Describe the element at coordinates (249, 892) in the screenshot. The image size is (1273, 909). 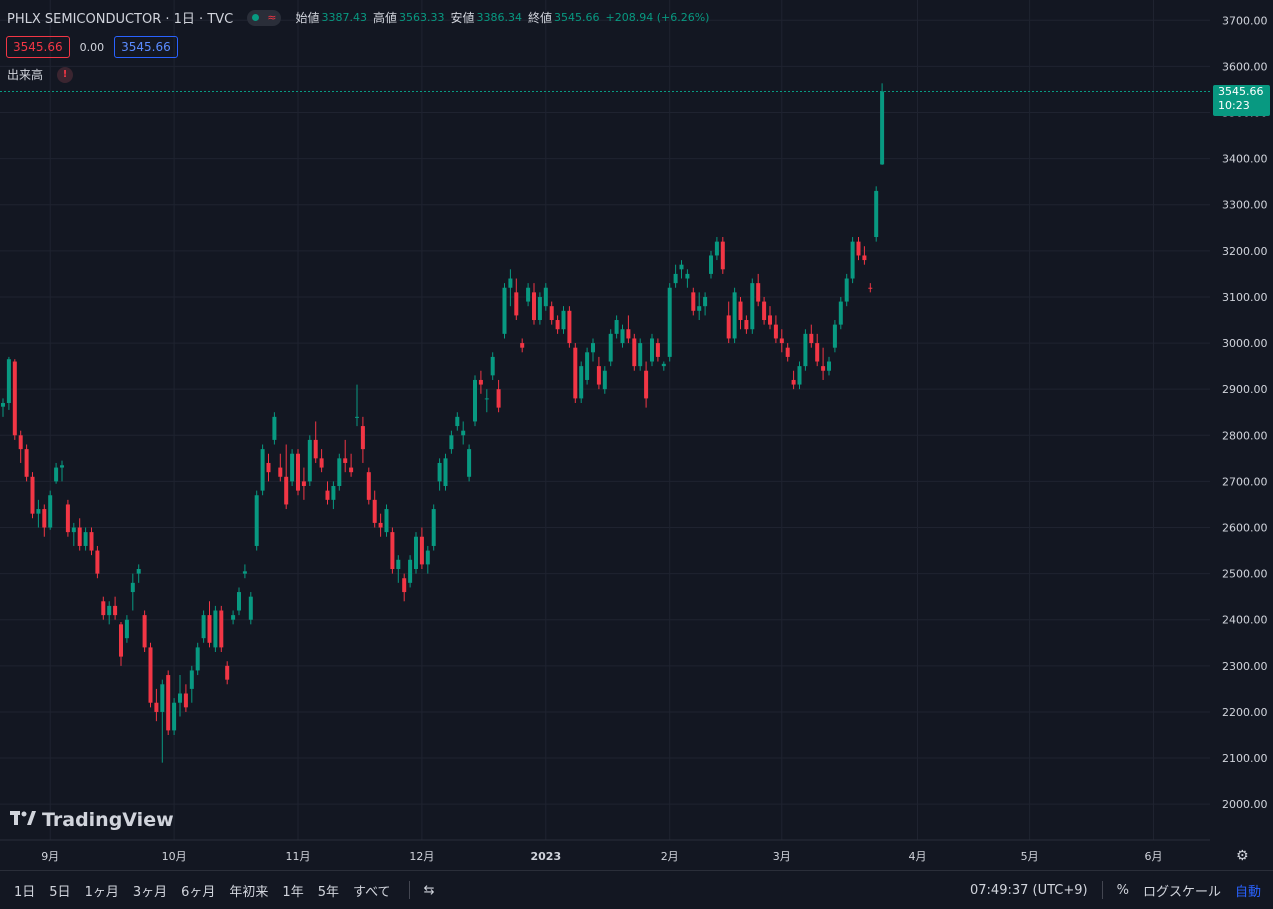
I see `range-ytd-button: 年初来` at that location.